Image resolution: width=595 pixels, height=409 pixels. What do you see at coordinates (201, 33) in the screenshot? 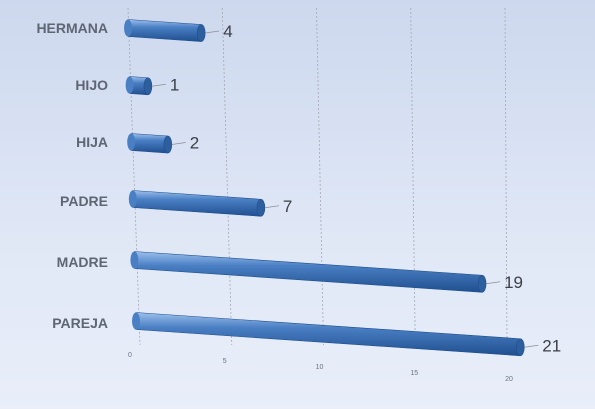
I see `bar-cap-end-hermana` at bounding box center [201, 33].